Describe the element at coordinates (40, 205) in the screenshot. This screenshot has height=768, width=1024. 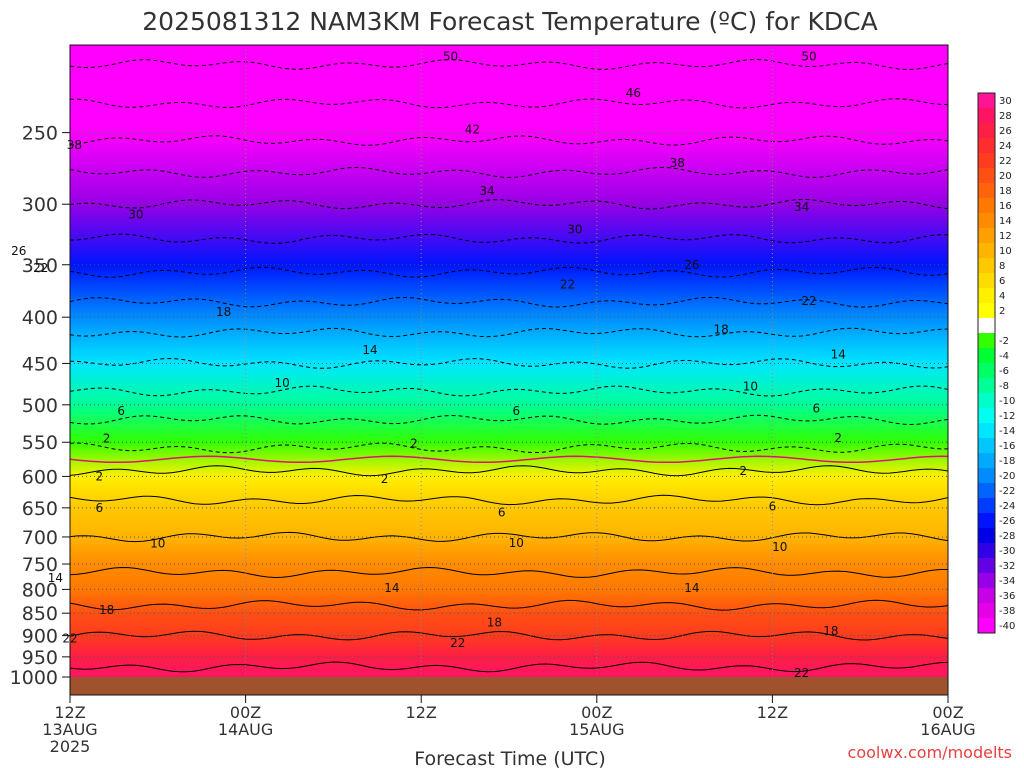
I see `y-tick-label: 300` at that location.